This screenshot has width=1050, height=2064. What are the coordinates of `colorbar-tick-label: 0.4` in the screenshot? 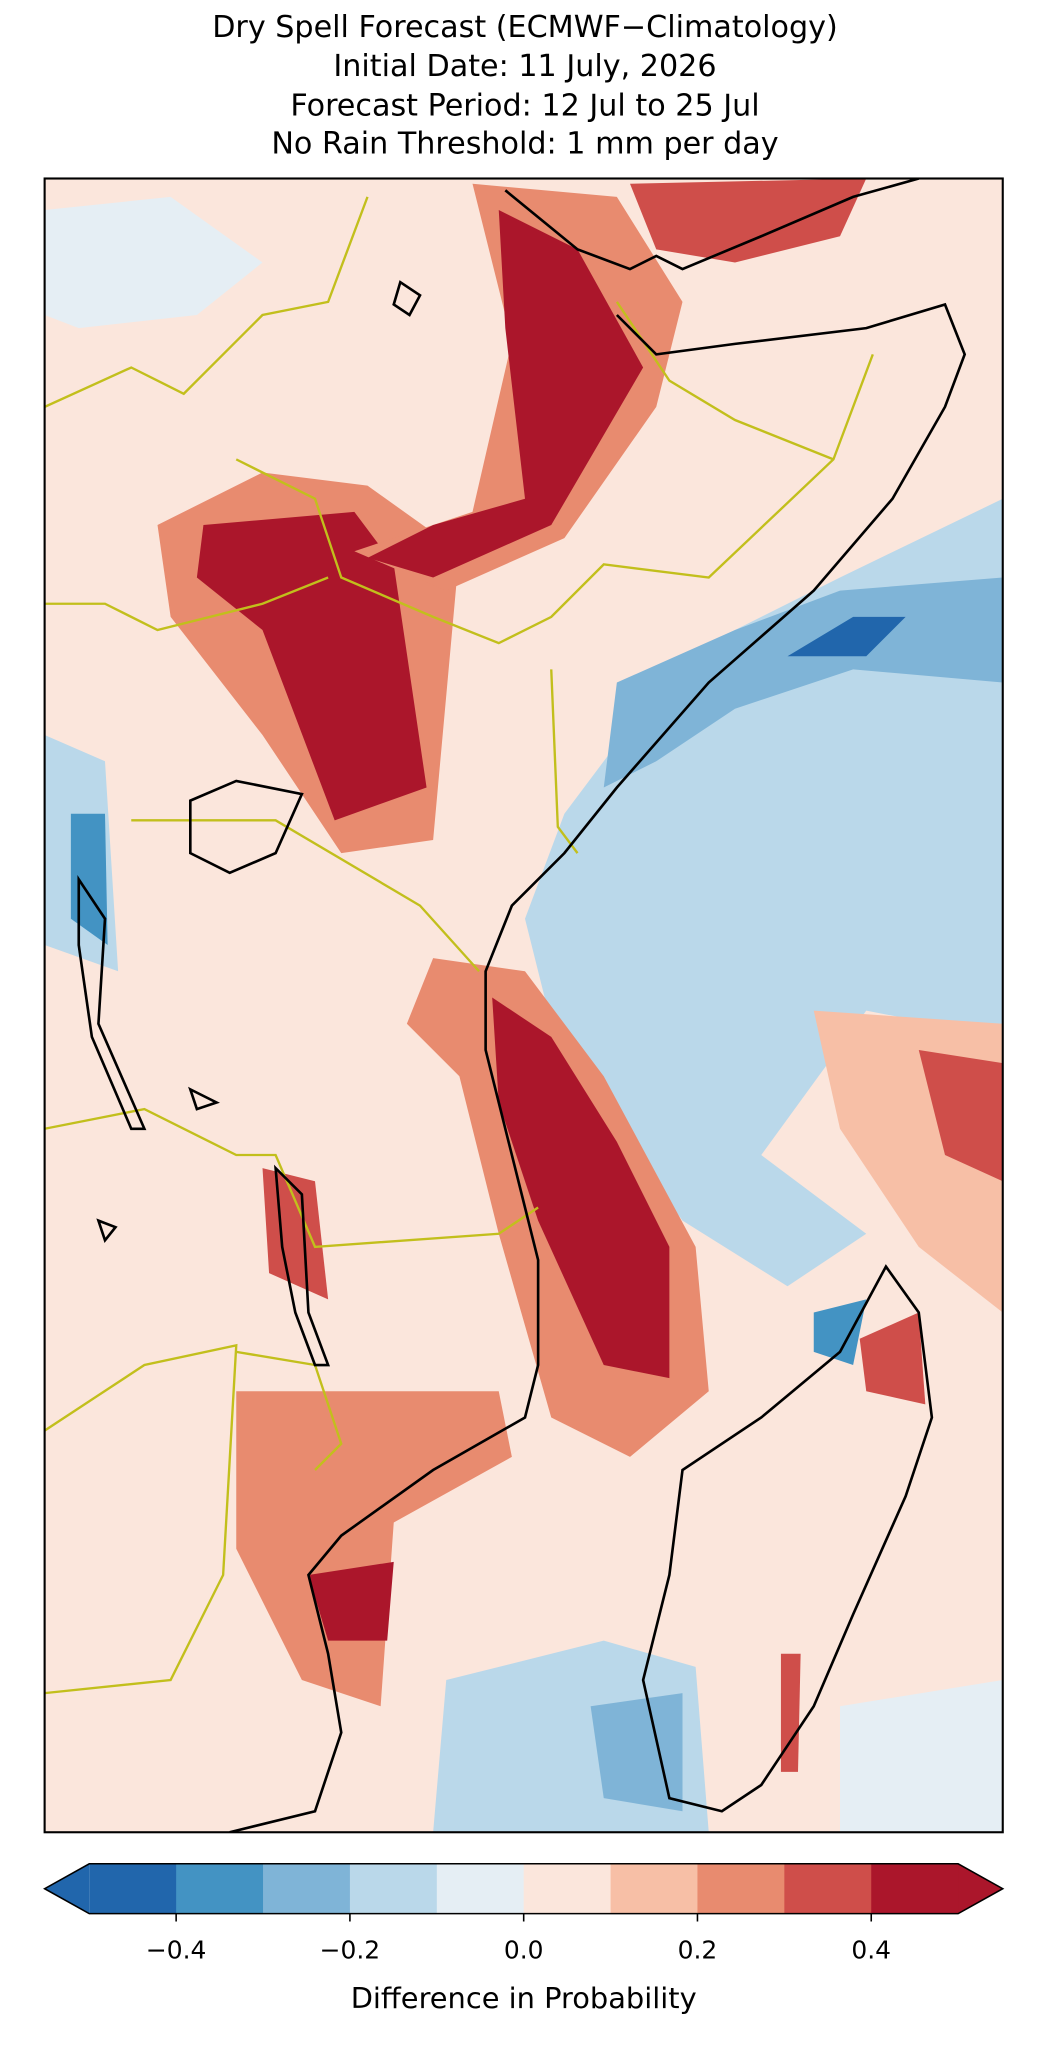 It's located at (871, 1949).